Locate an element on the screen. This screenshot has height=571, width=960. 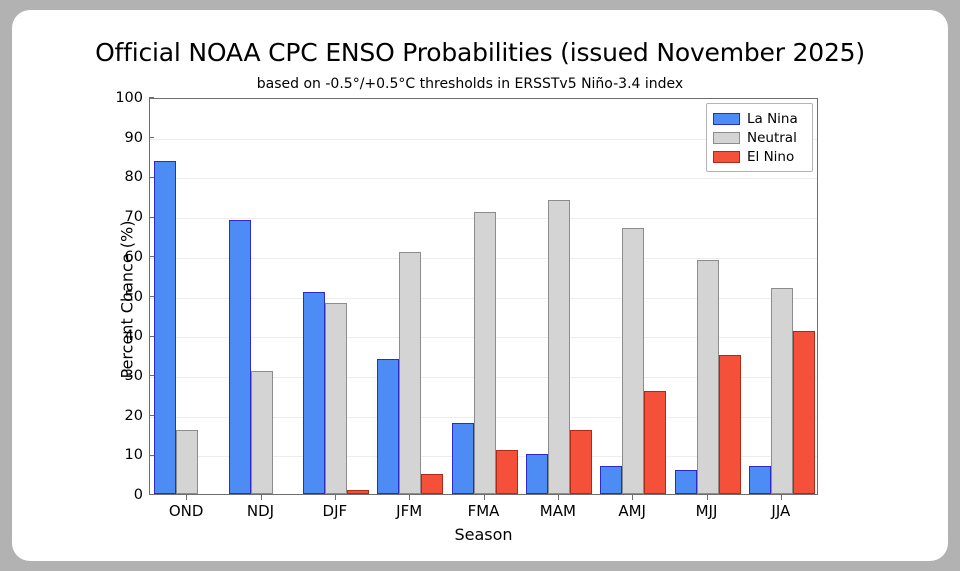
x-tick-label-ndj: NDJ is located at coordinates (260, 511).